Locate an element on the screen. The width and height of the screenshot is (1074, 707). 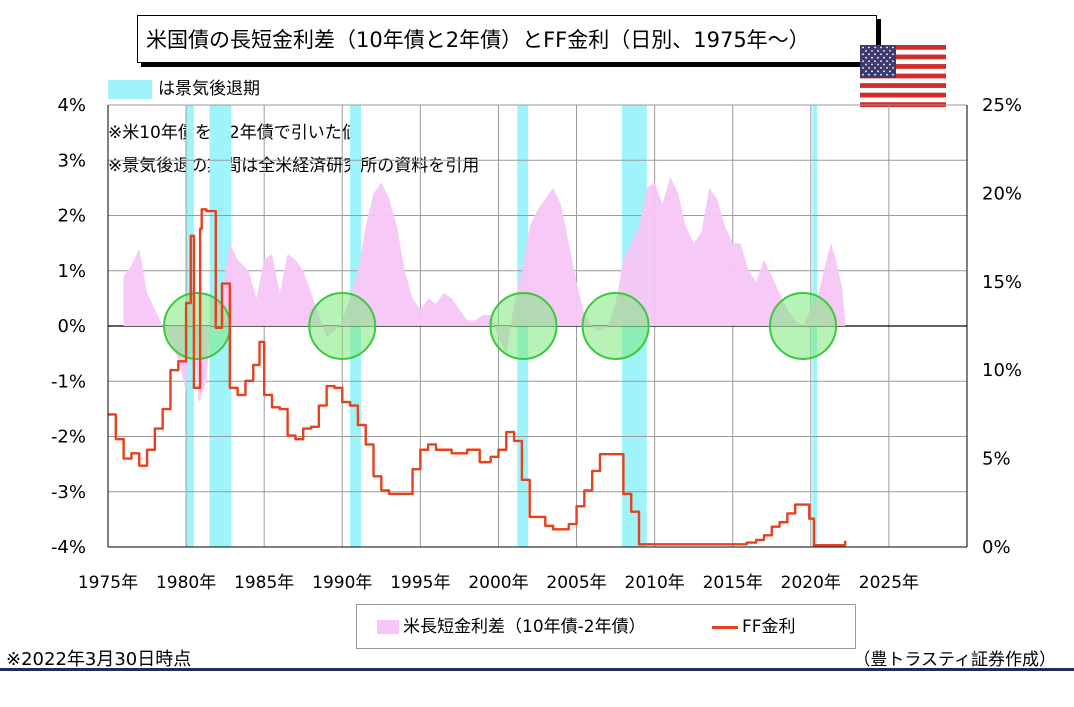
legend-item-ff: FF金利 is located at coordinates (754, 627).